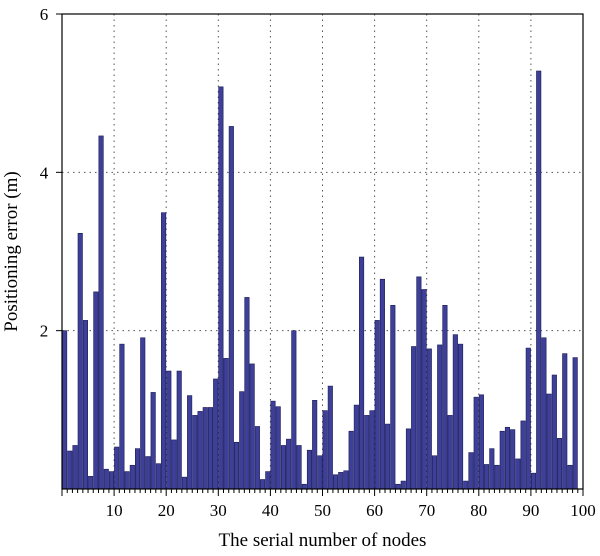 This screenshot has width=600, height=556. What do you see at coordinates (270, 510) in the screenshot?
I see `x-tick-label: 40` at bounding box center [270, 510].